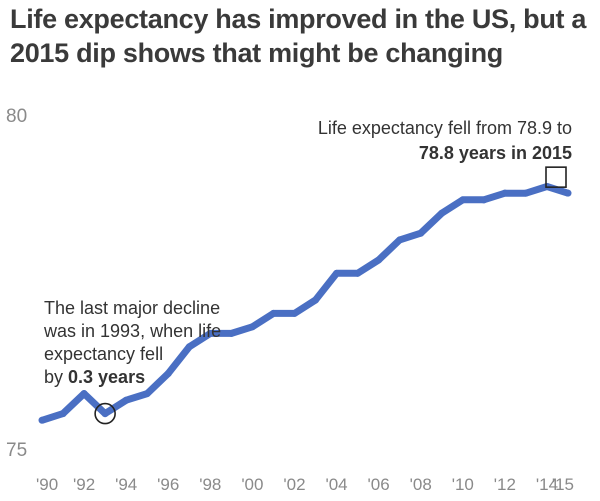 The height and width of the screenshot is (501, 600). I want to click on x-tick-label-2015: '15, so click(563, 484).